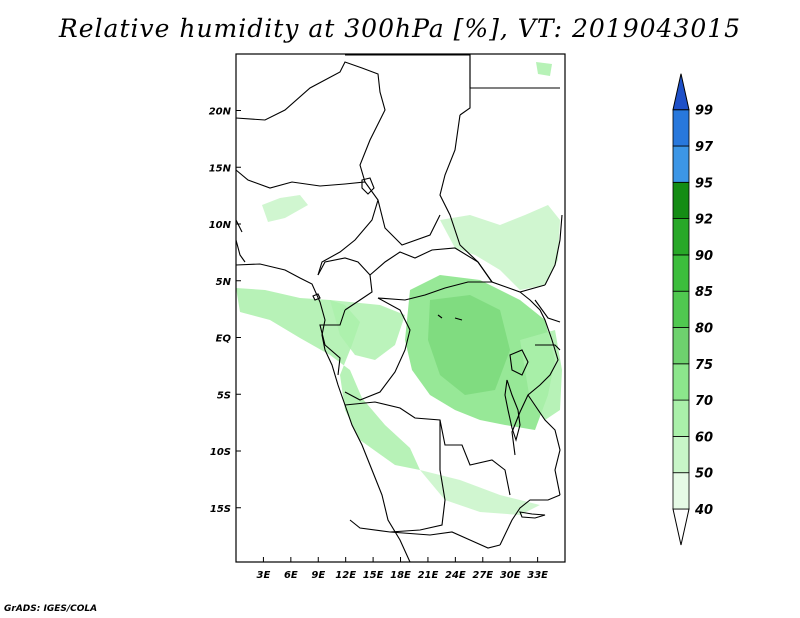 Image resolution: width=800 pixels, height=618 pixels. What do you see at coordinates (285, 208) in the screenshot?
I see `humidity-area-nigeria` at bounding box center [285, 208].